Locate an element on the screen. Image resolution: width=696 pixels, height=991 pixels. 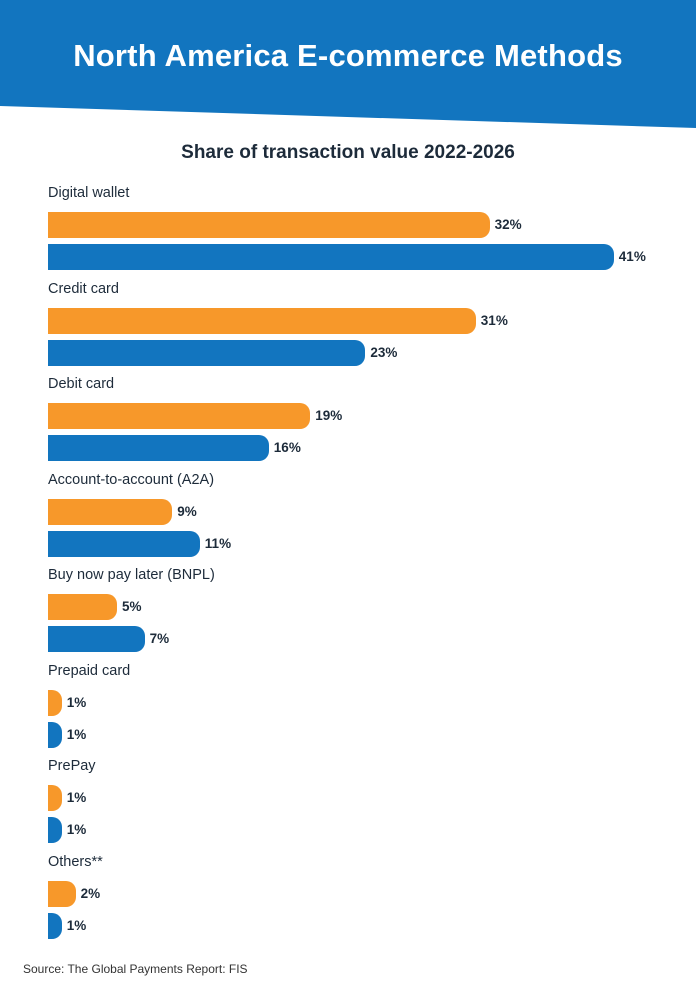
category-label: Credit card is located at coordinates (83, 288).